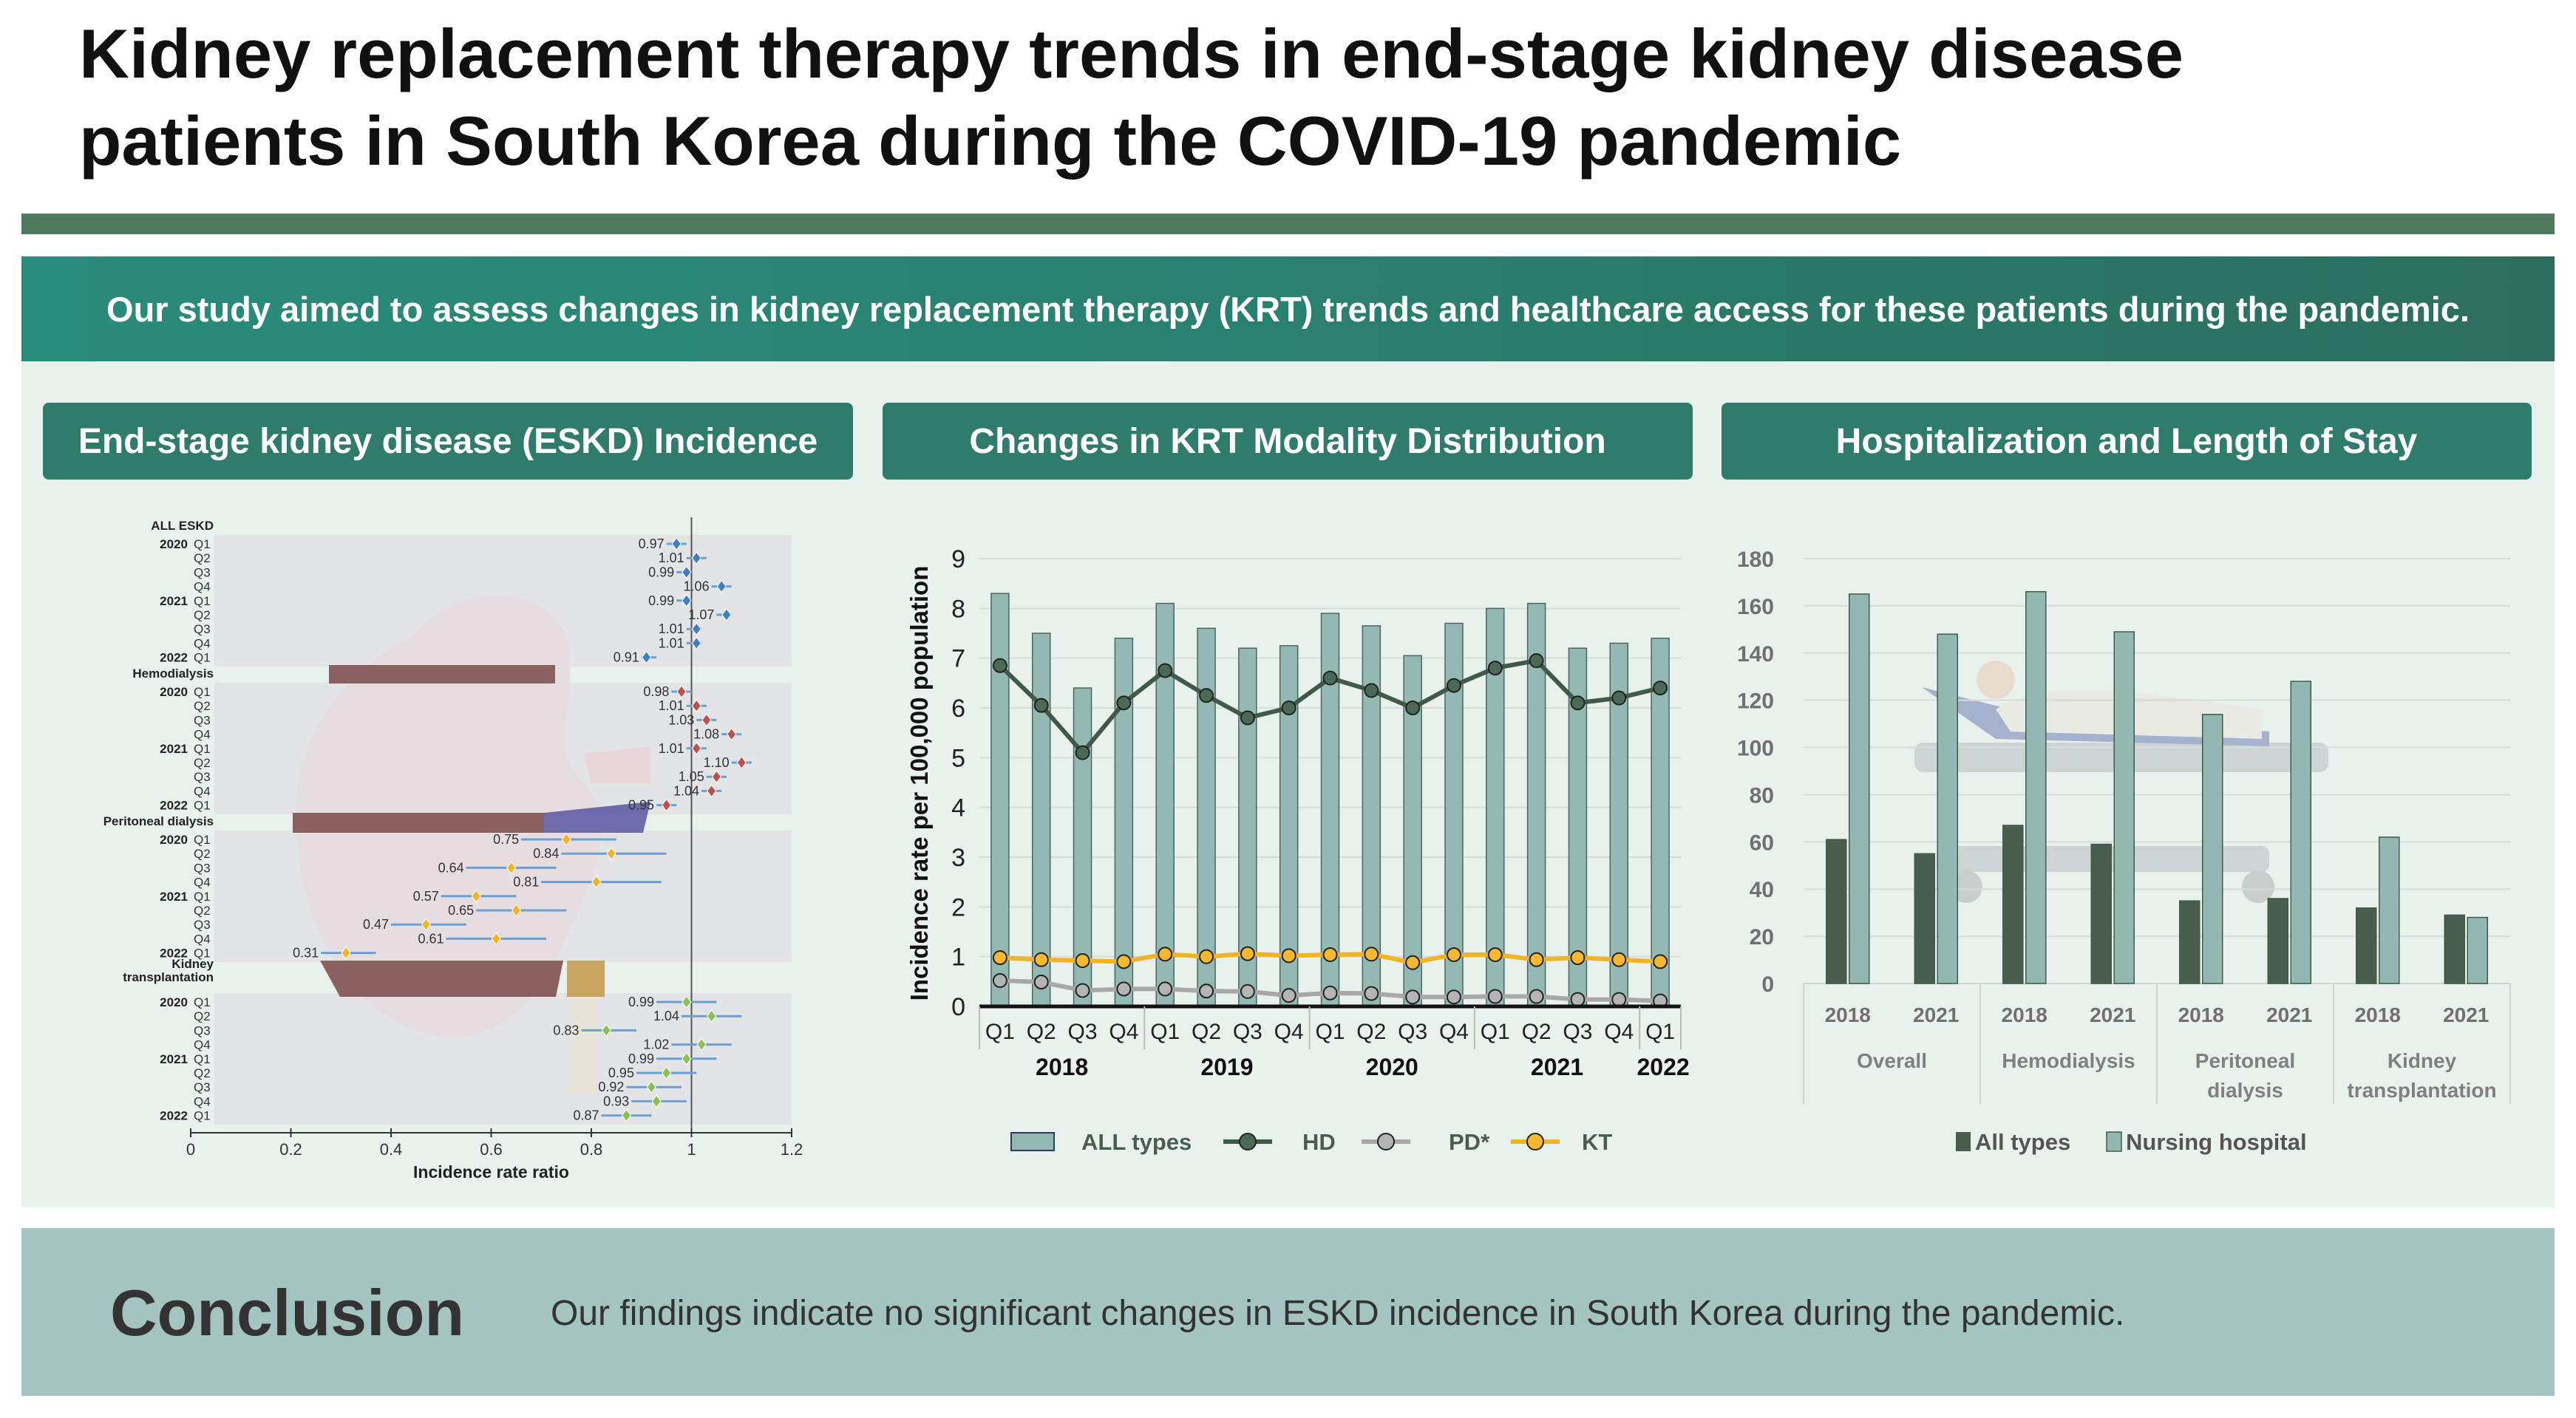 The image size is (2576, 1418). I want to click on irr-value-label: 0.97, so click(652, 543).